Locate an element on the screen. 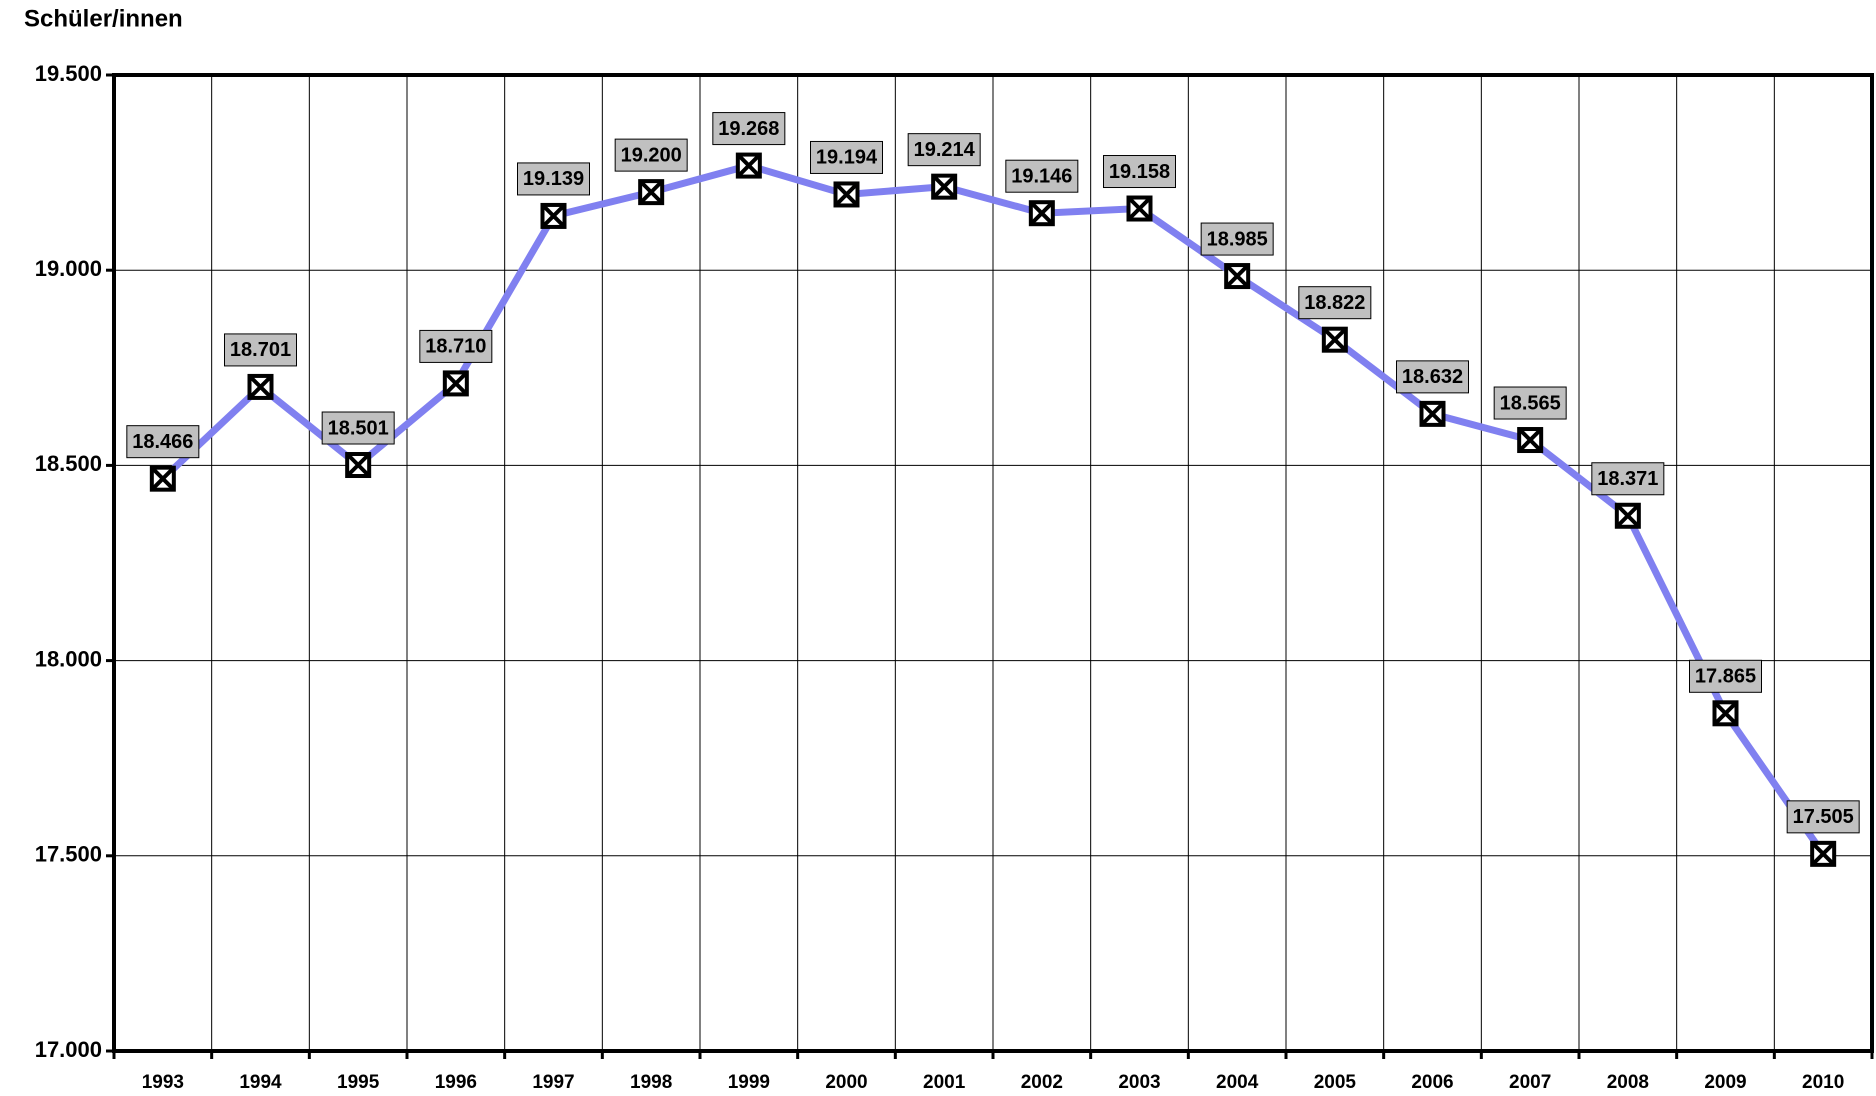 This screenshot has width=1876, height=1096. y-tick-label: 19.000 is located at coordinates (68, 268).